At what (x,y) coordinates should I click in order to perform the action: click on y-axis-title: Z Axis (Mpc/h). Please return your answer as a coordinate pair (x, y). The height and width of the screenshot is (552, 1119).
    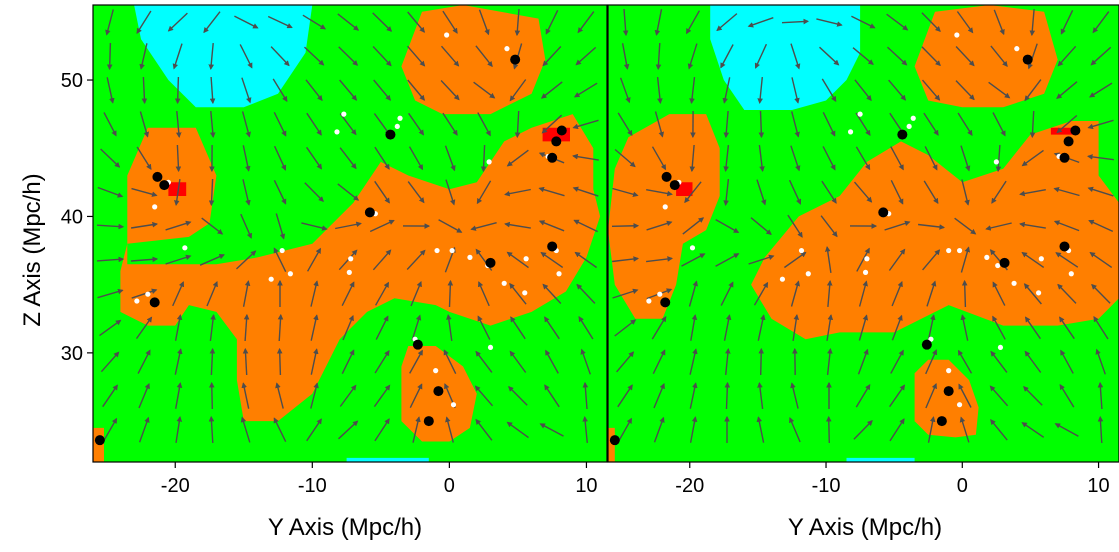
    Looking at the image, I should click on (32, 249).